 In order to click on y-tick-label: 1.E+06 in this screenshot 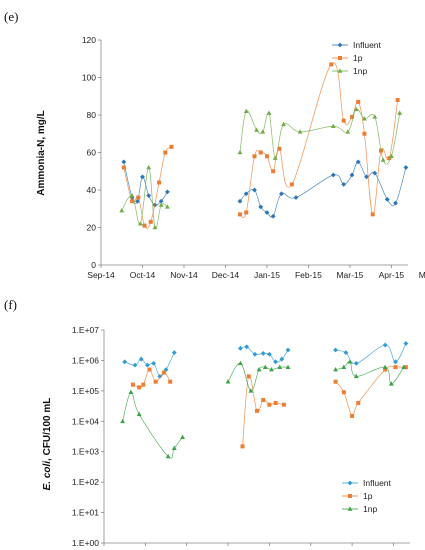, I will do `click(85, 360)`.